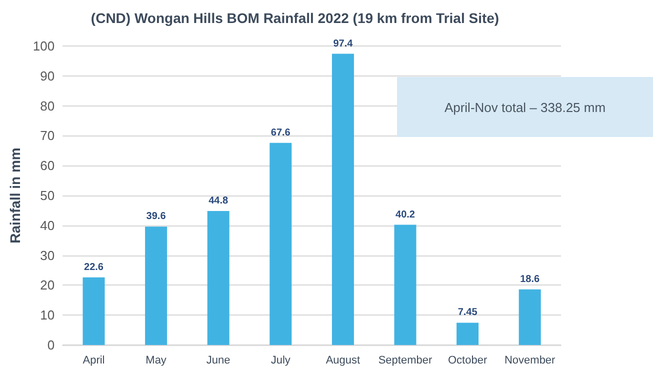  I want to click on y-tick-label: 10, so click(47, 315).